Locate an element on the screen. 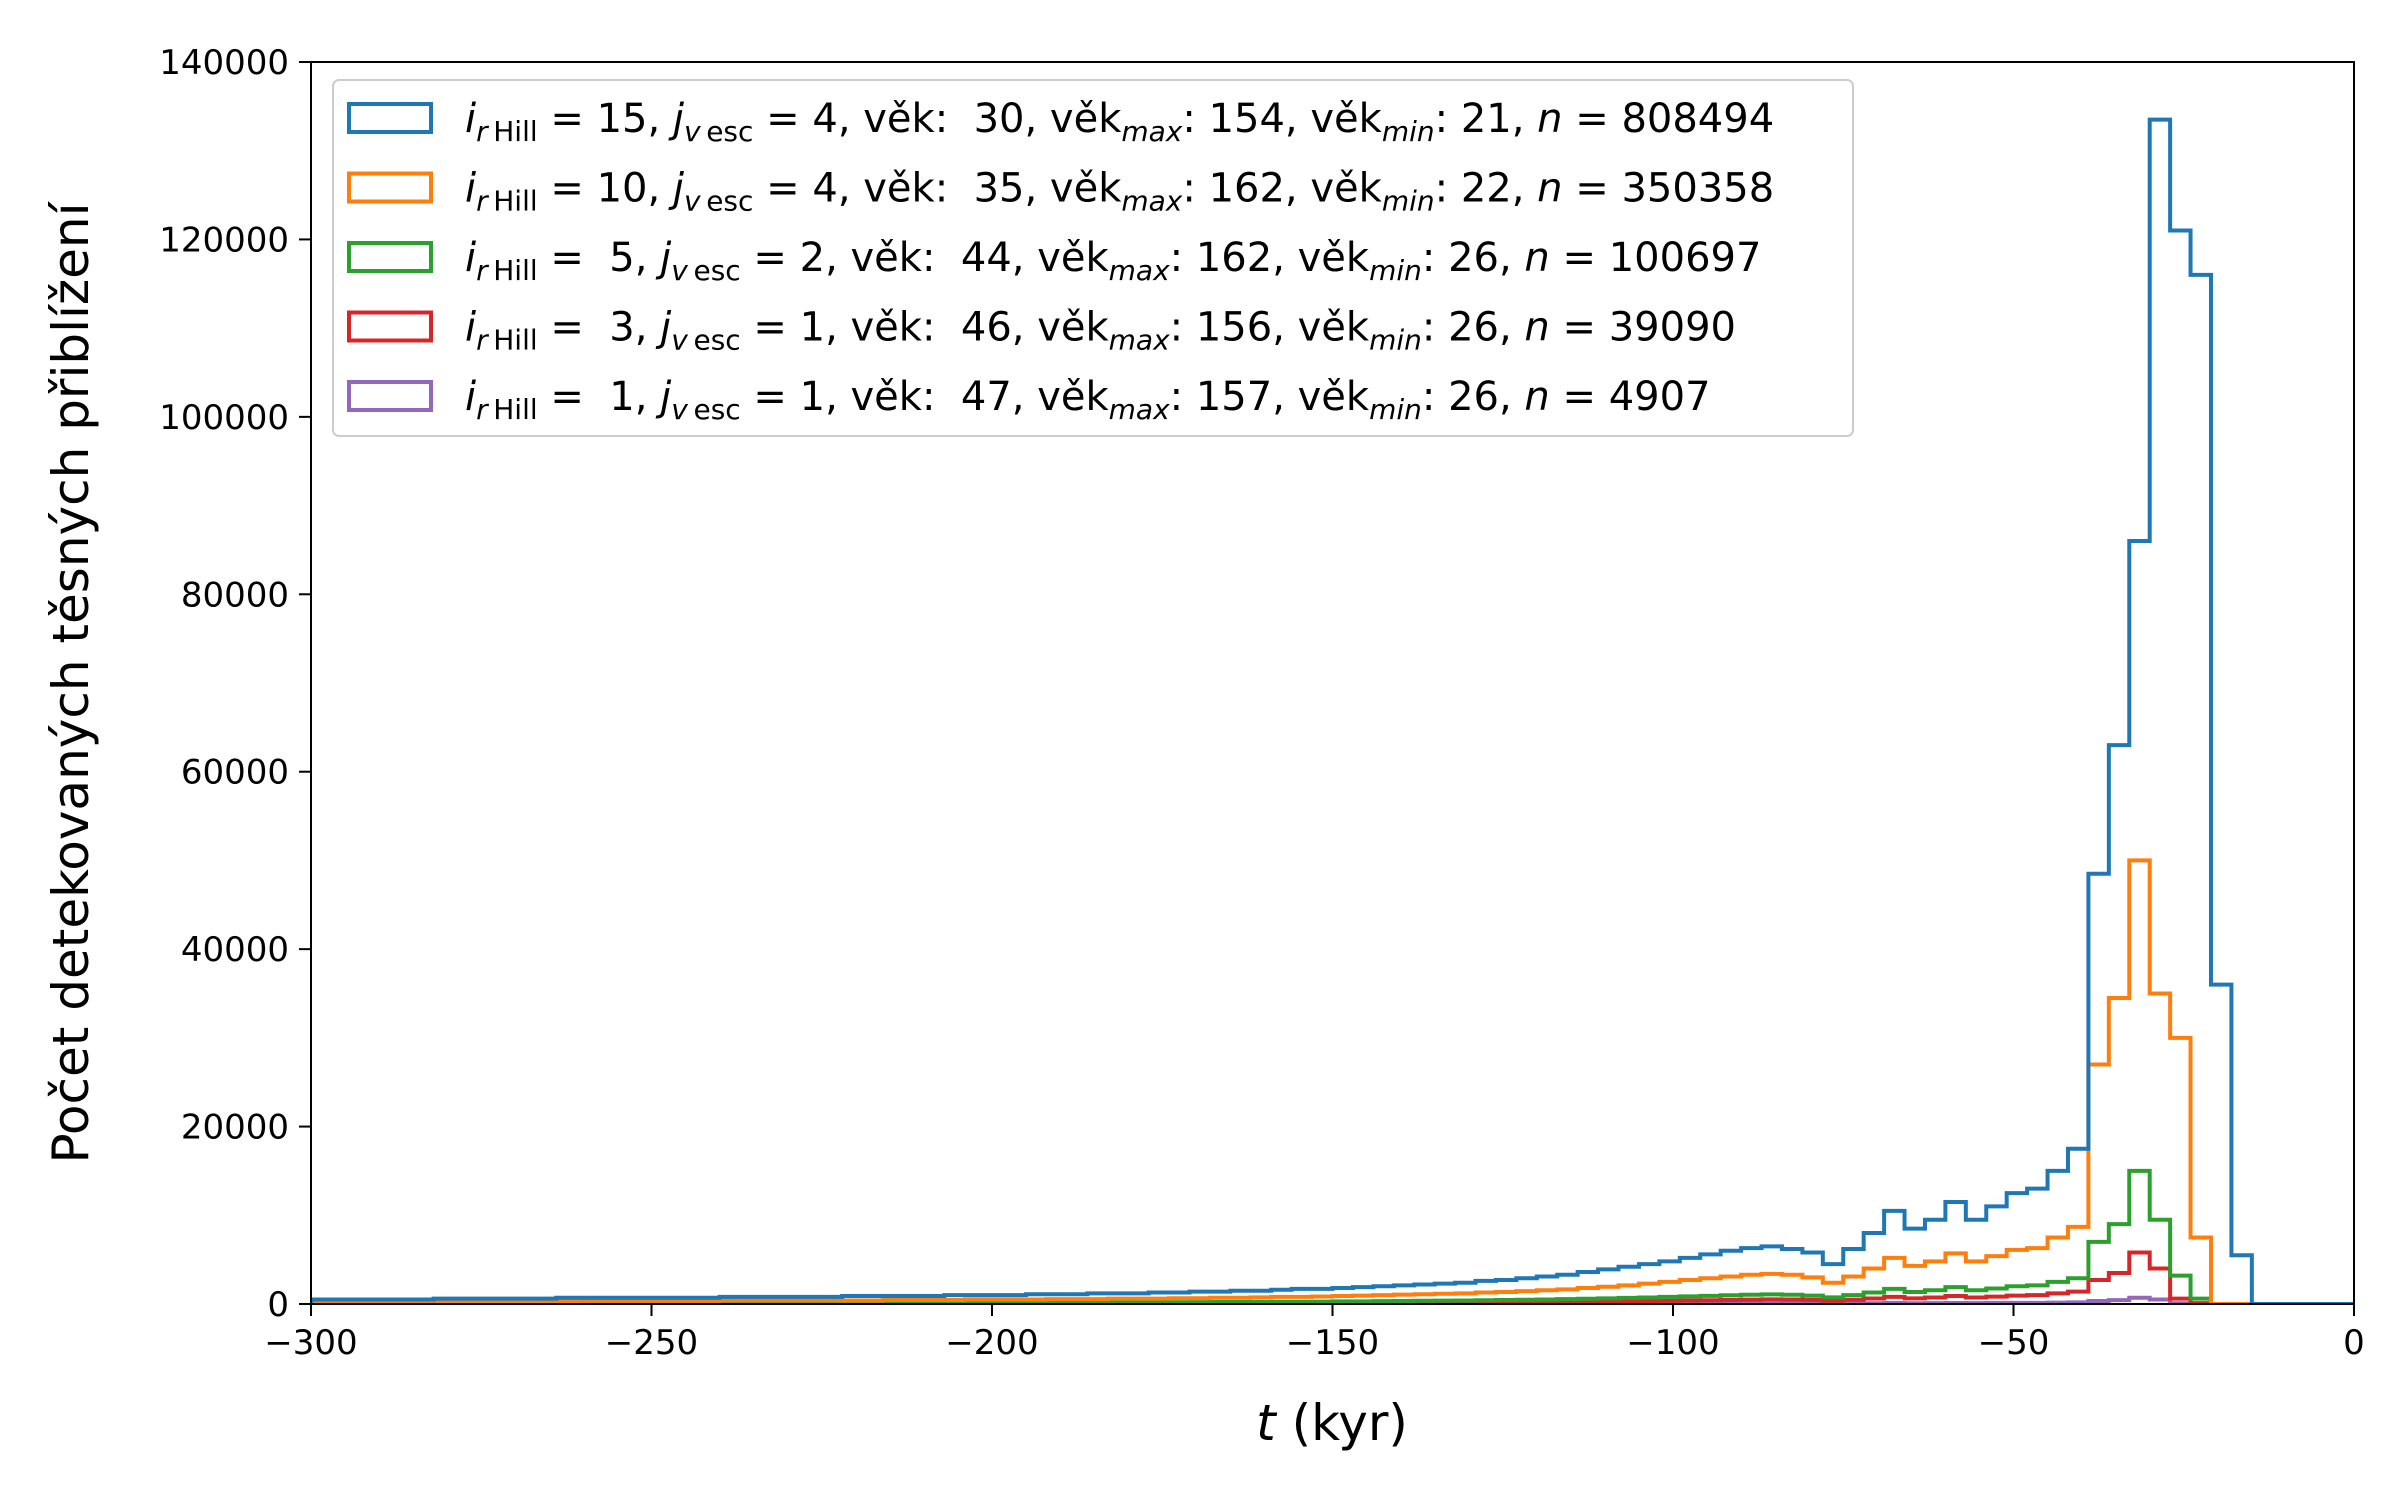  x-tick-label: −100 is located at coordinates (1672, 1343).